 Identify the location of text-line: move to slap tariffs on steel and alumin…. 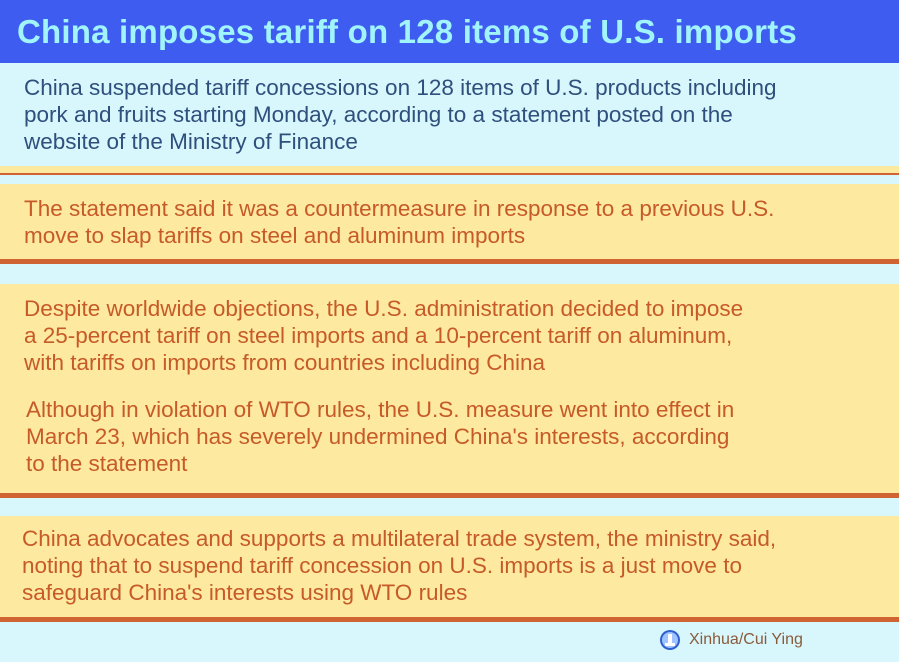
(275, 235).